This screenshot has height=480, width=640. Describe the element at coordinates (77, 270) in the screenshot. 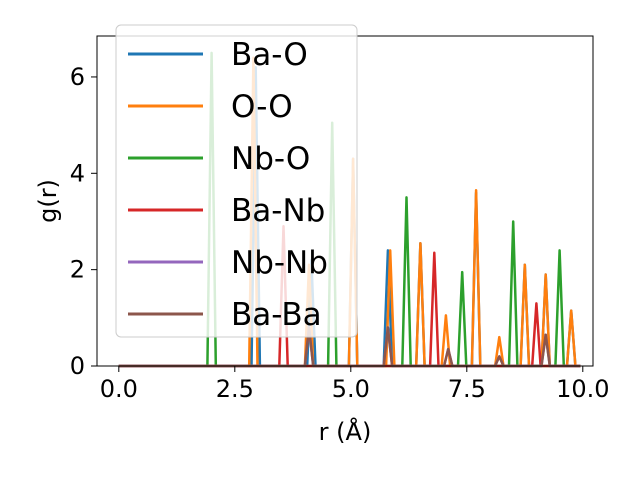

I see `y-tick-label: 2` at that location.